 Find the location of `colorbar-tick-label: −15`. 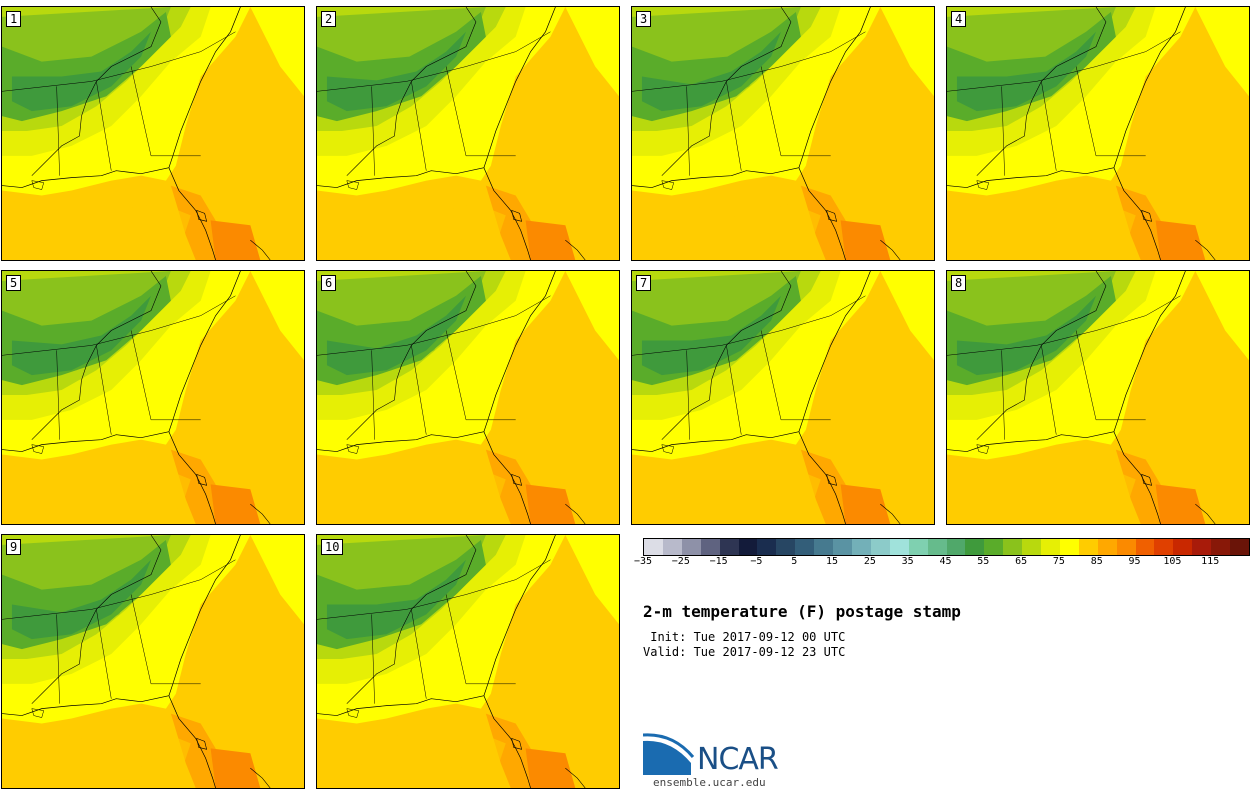

colorbar-tick-label: −15 is located at coordinates (718, 561).